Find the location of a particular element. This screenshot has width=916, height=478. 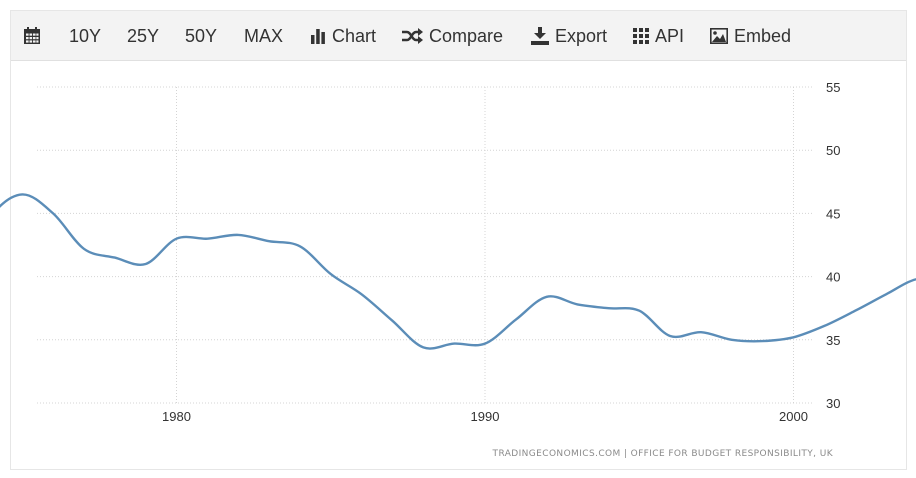

export-button: Export is located at coordinates (569, 36).